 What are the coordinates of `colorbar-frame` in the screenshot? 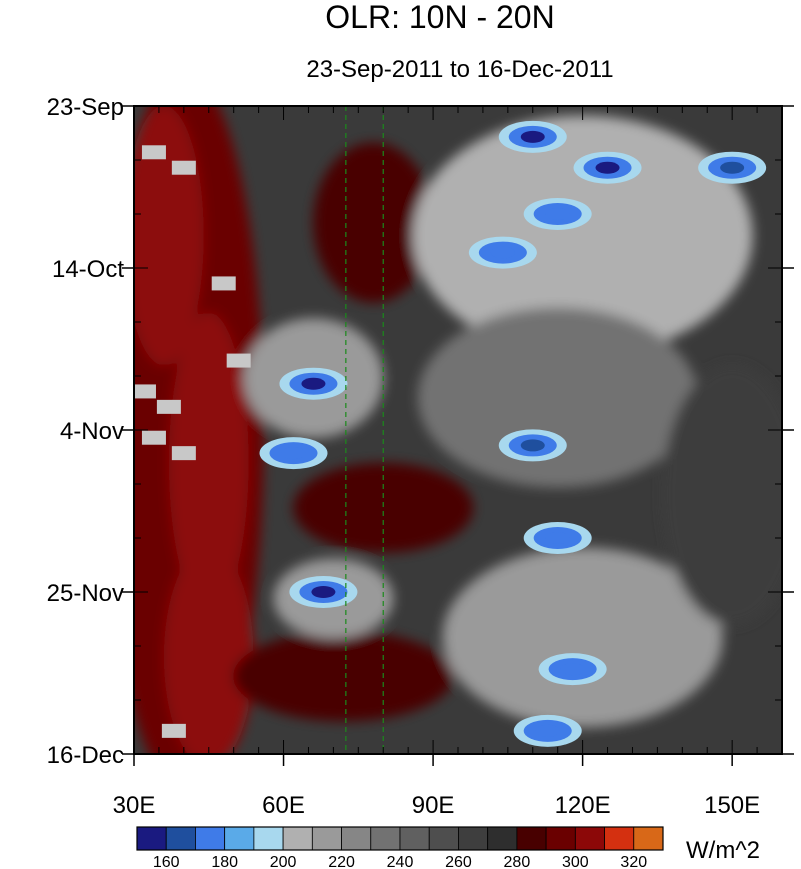 It's located at (400, 838).